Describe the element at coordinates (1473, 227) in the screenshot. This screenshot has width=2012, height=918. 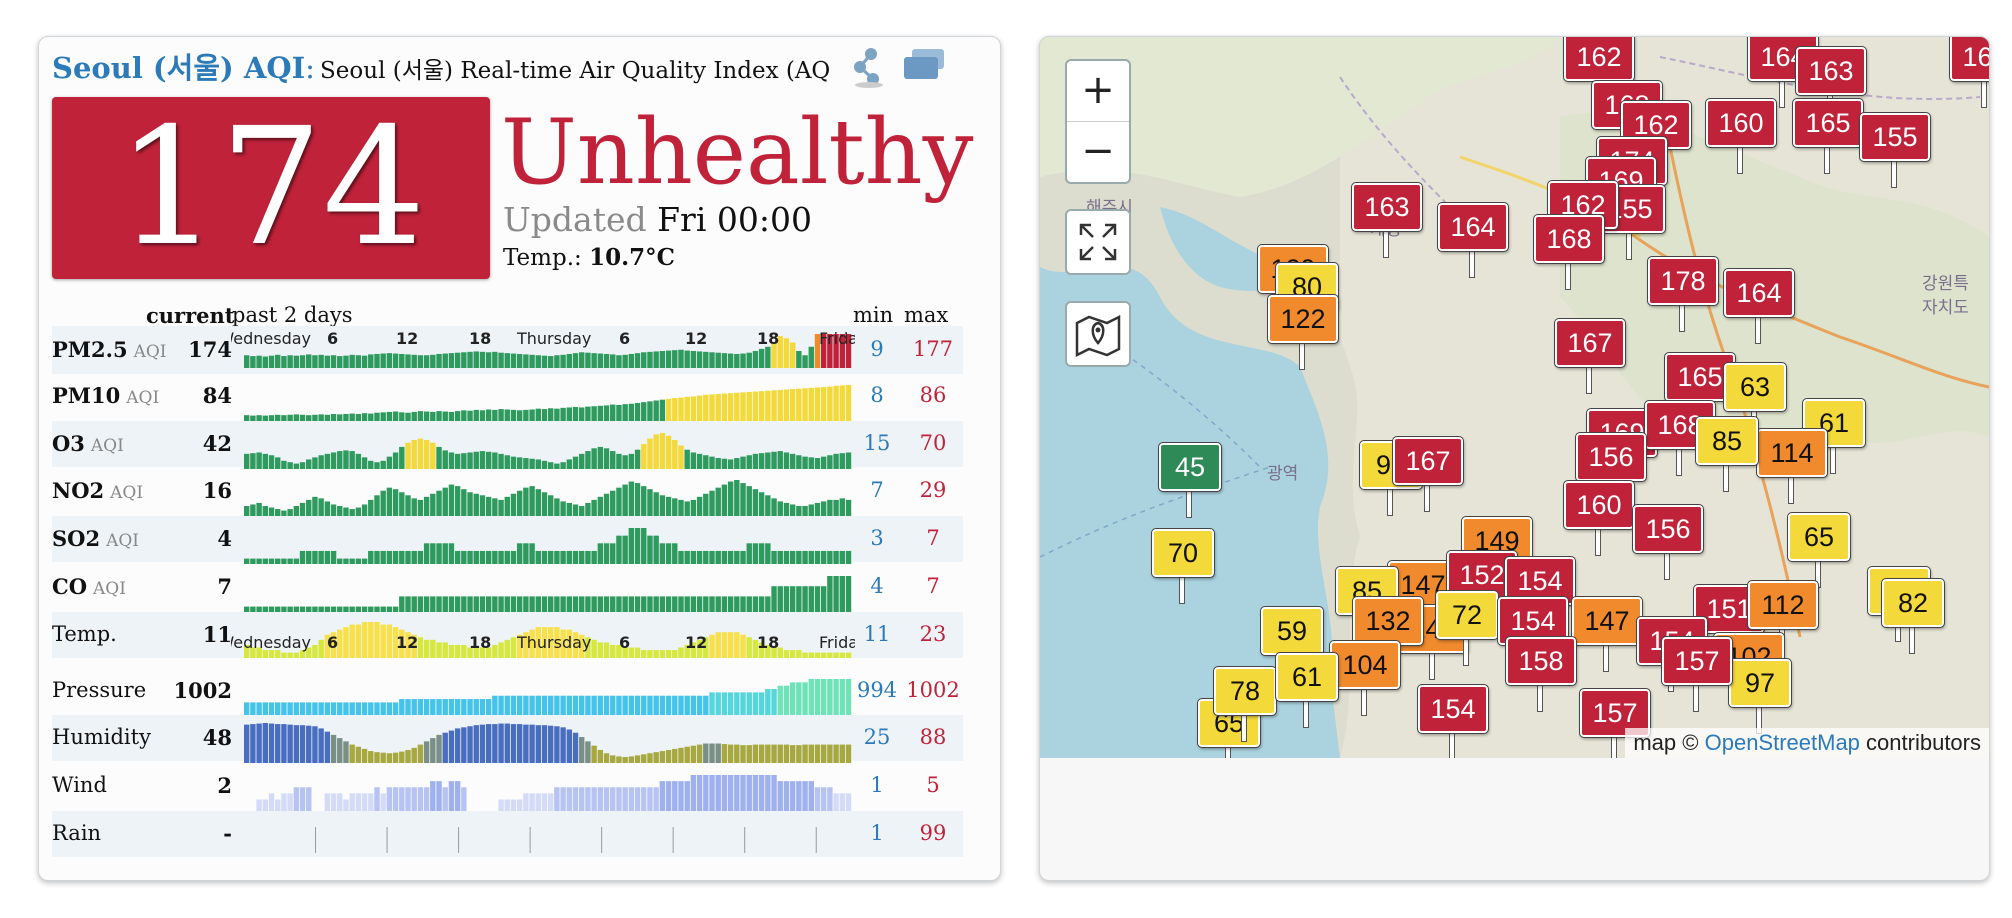
I see `marker-value: 164` at that location.